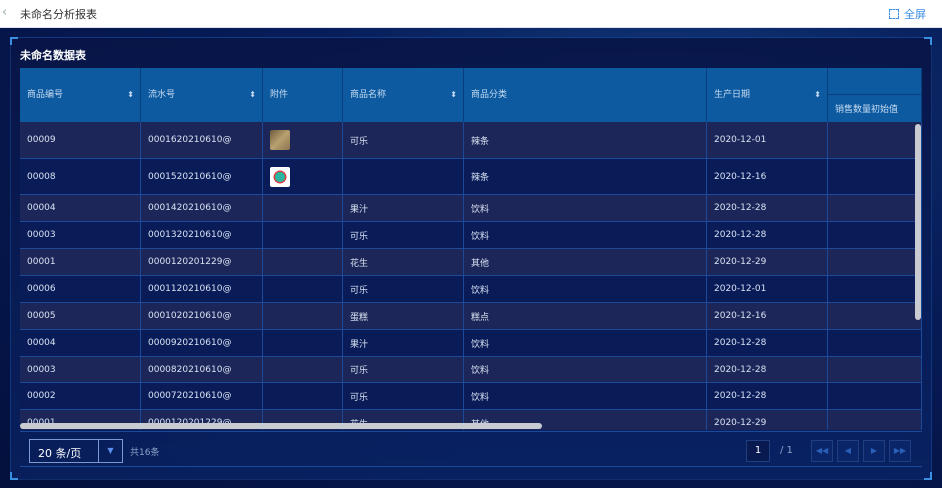  I want to click on pagination-bar: 20 条/页 ▼ 共16条 1 / 1 ◀◀ ◀ ▶ ▶▶, so click(471, 449).